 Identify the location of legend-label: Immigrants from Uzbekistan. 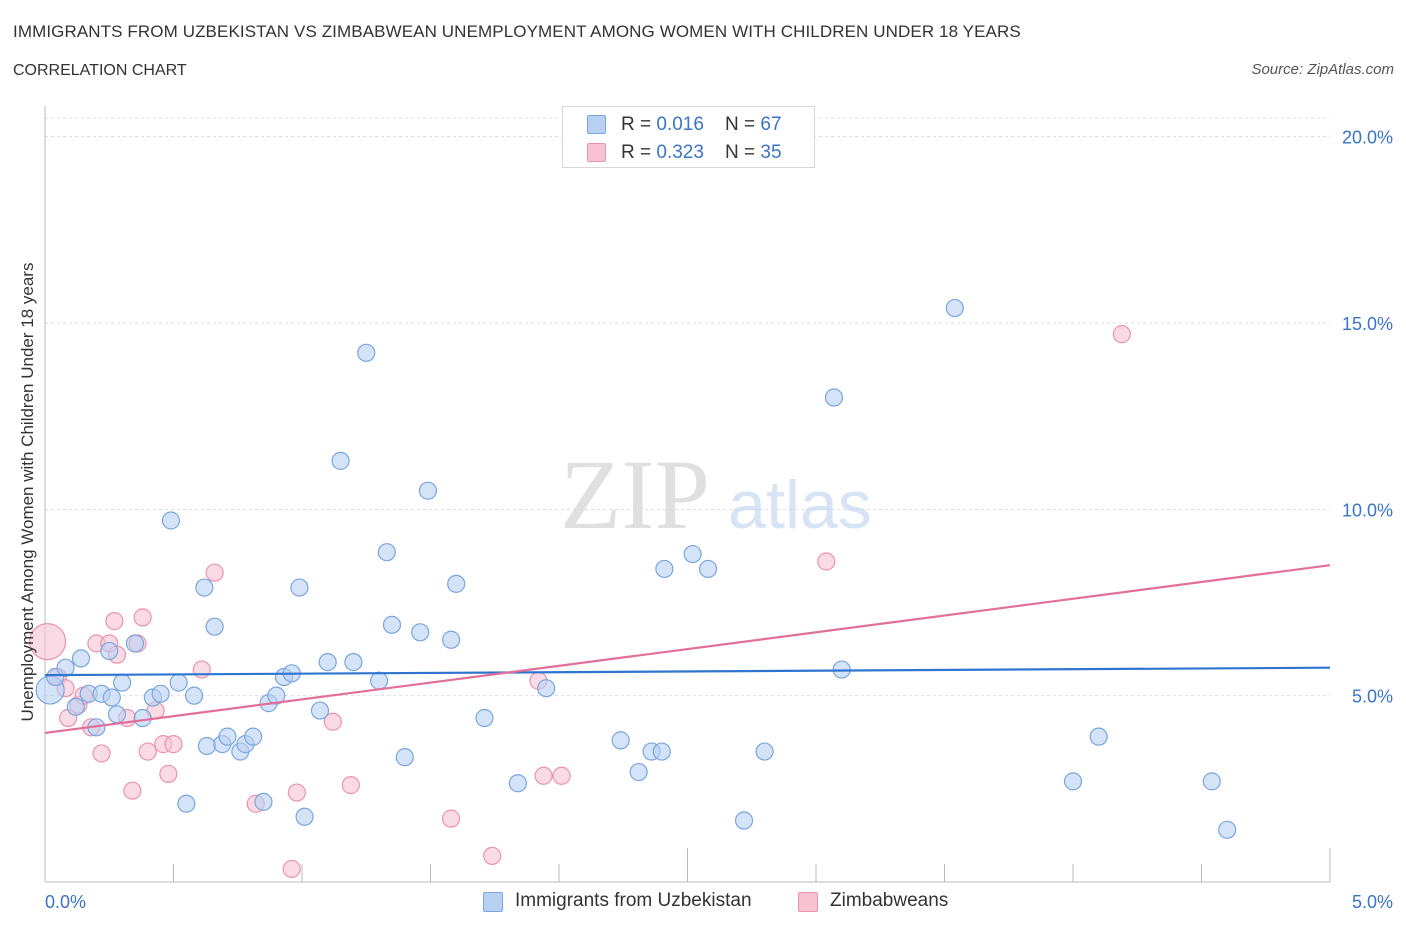
(633, 900).